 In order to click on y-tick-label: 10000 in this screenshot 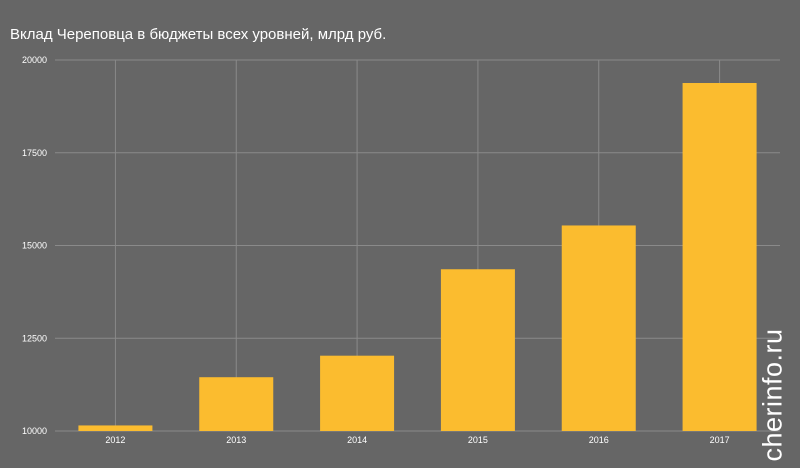, I will do `click(34, 431)`.